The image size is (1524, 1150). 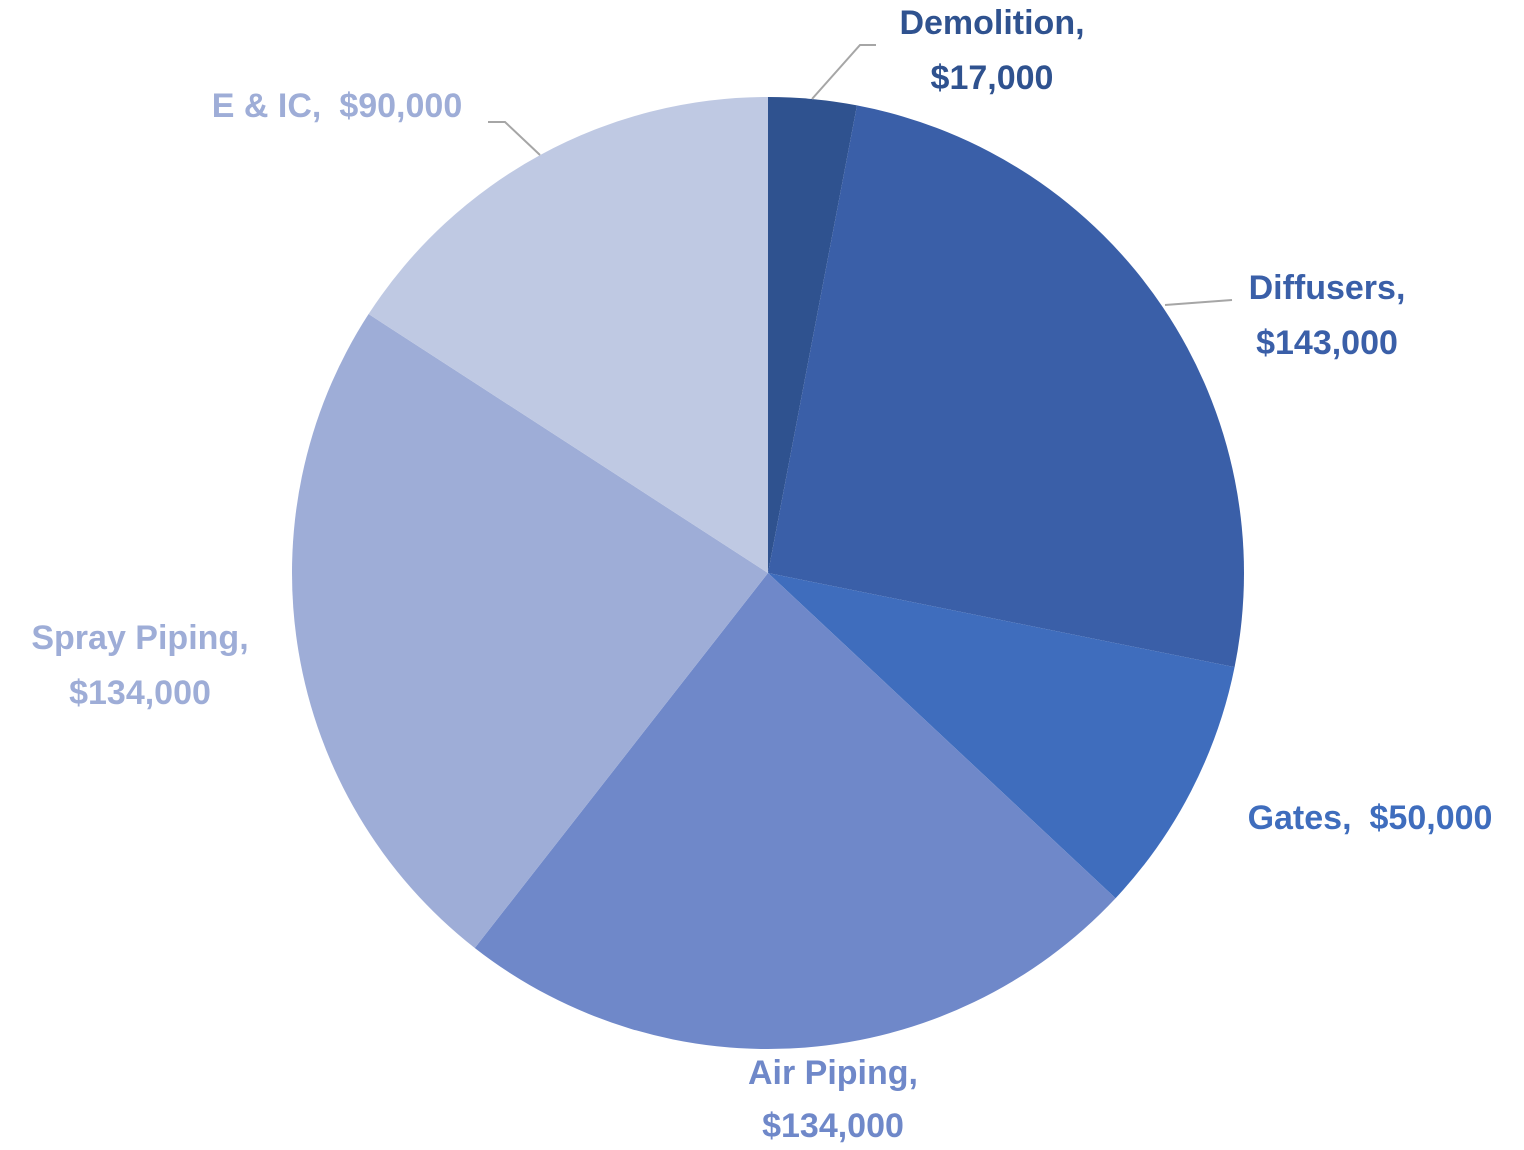 I want to click on category-label: E & IC, so click(x=262, y=106).